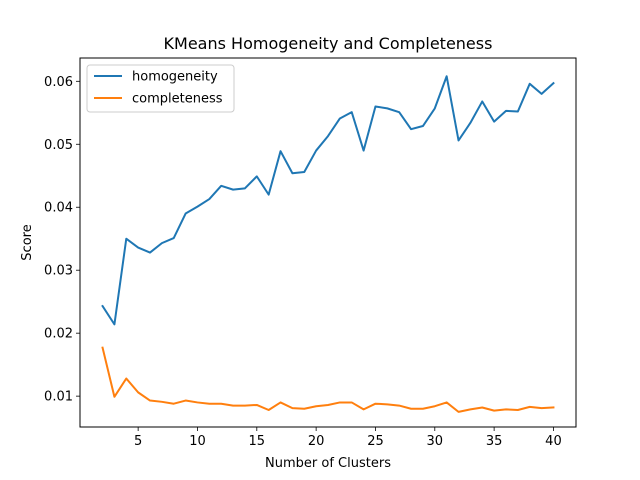 The image size is (640, 480). Describe the element at coordinates (58, 397) in the screenshot. I see `y-tick-label: 0.01` at that location.